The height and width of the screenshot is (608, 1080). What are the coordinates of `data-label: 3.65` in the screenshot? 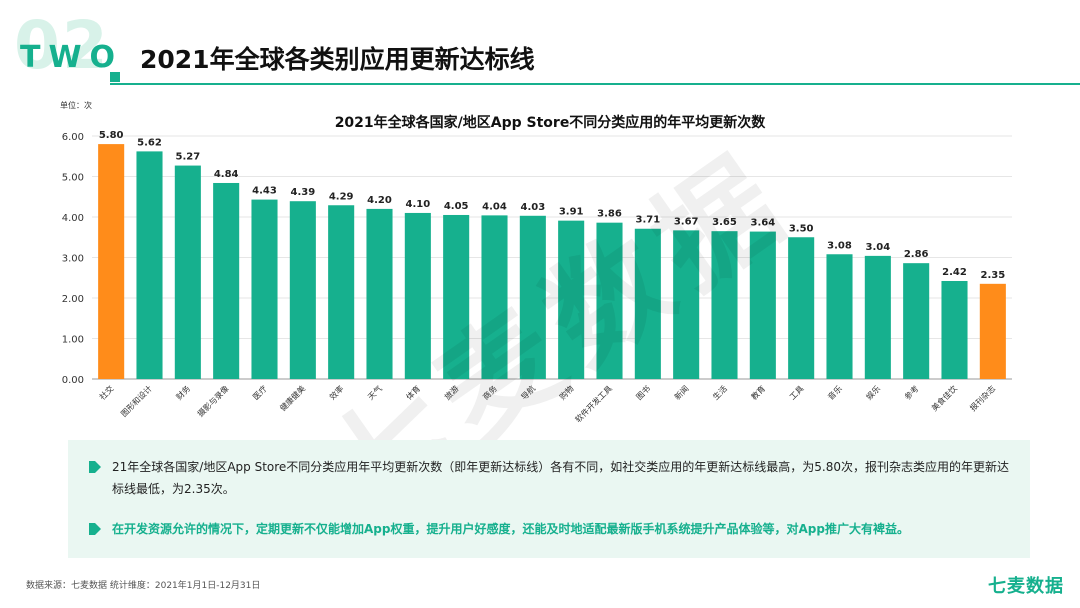 It's located at (724, 222).